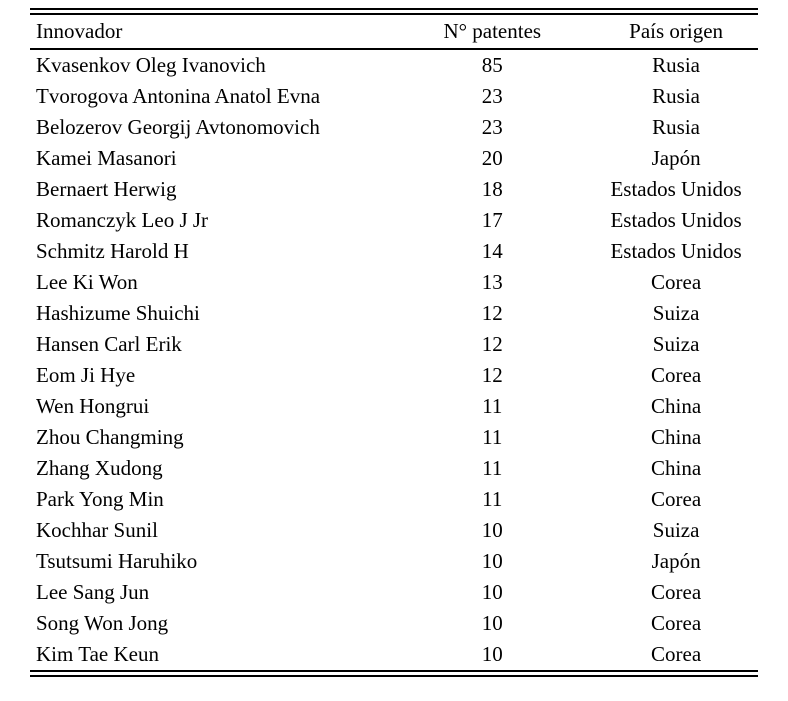 The image size is (788, 701). What do you see at coordinates (93, 592) in the screenshot?
I see `innovator-name: Lee Sang Jun` at bounding box center [93, 592].